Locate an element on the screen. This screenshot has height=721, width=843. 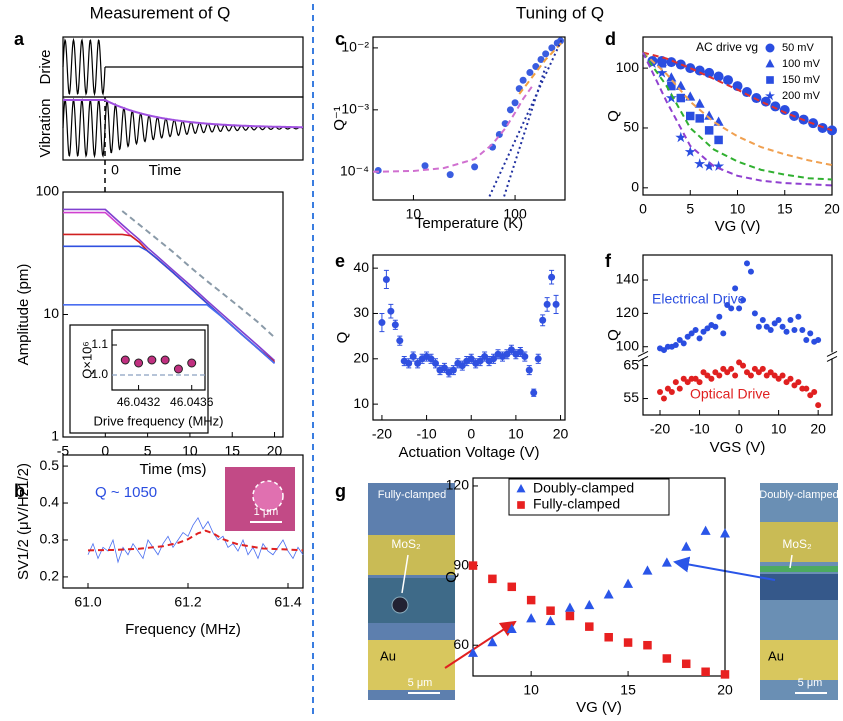
y-tick-label: 120 is located at coordinates (458, 485).